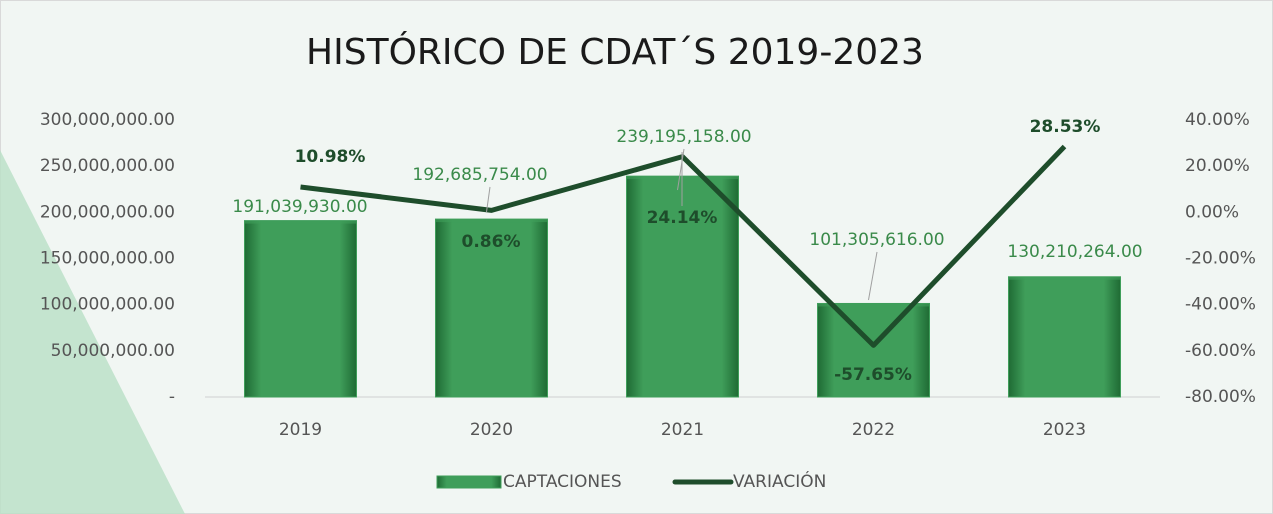 This screenshot has height=514, width=1273. Describe the element at coordinates (300, 430) in the screenshot. I see `x-tick-label: 2019` at that location.